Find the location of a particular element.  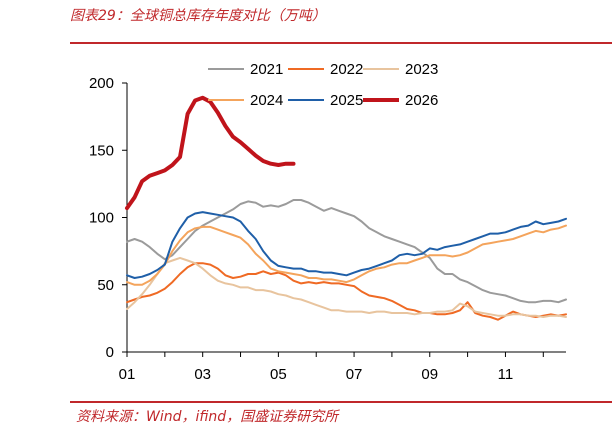

x-tick-label: 11 is located at coordinates (506, 374).